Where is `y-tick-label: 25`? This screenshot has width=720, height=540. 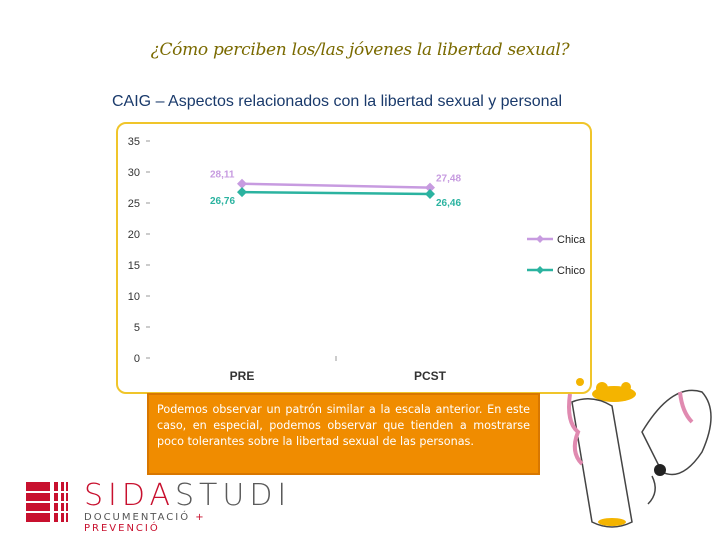
y-tick-label: 25 is located at coordinates (134, 204).